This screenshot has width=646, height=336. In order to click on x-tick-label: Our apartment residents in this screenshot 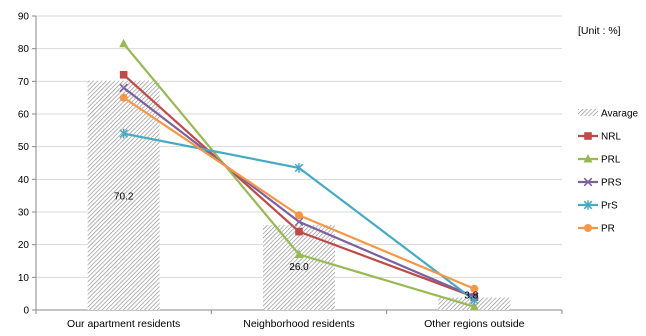, I will do `click(123, 324)`.